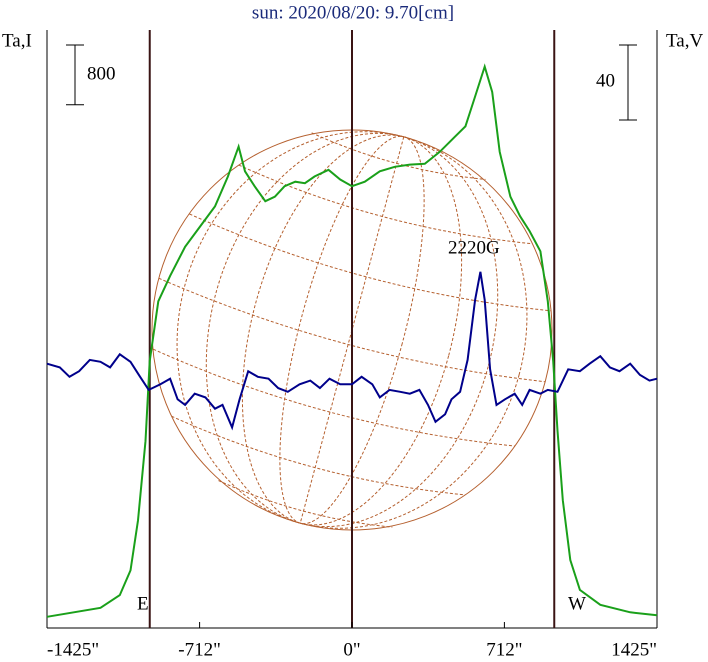  Describe the element at coordinates (504, 649) in the screenshot. I see `x-tick-label: 712"` at that location.